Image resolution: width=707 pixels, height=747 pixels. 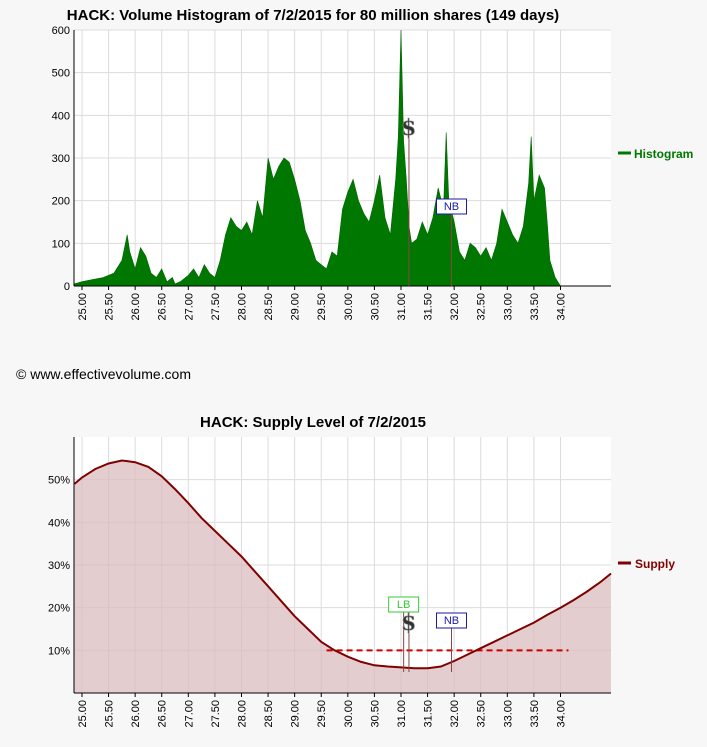 What do you see at coordinates (59, 609) in the screenshot?
I see `y-tick-label: 20%` at bounding box center [59, 609].